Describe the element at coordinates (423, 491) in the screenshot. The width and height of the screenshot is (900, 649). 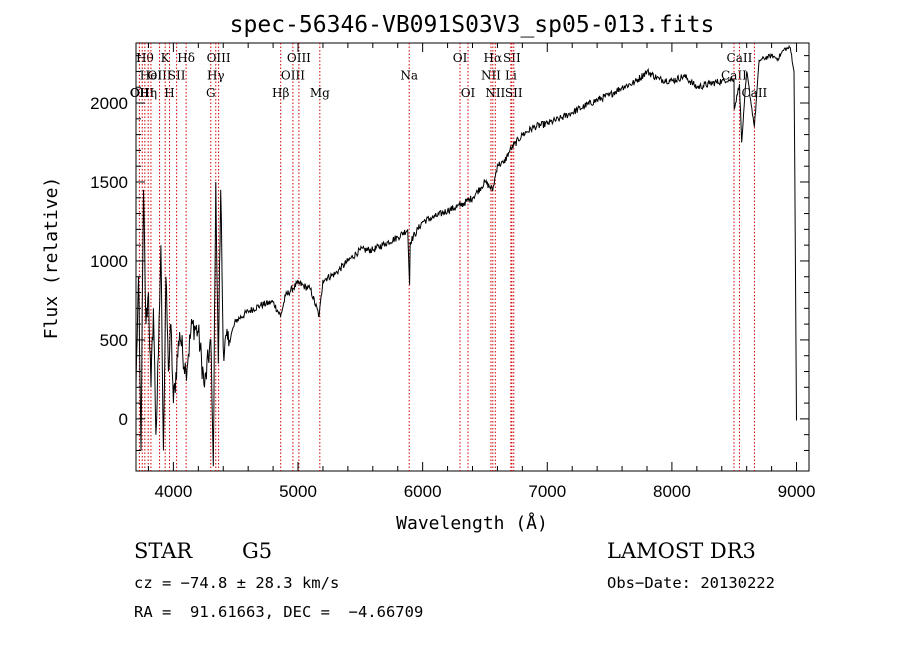
I see `x-tick-label: 6000` at that location.